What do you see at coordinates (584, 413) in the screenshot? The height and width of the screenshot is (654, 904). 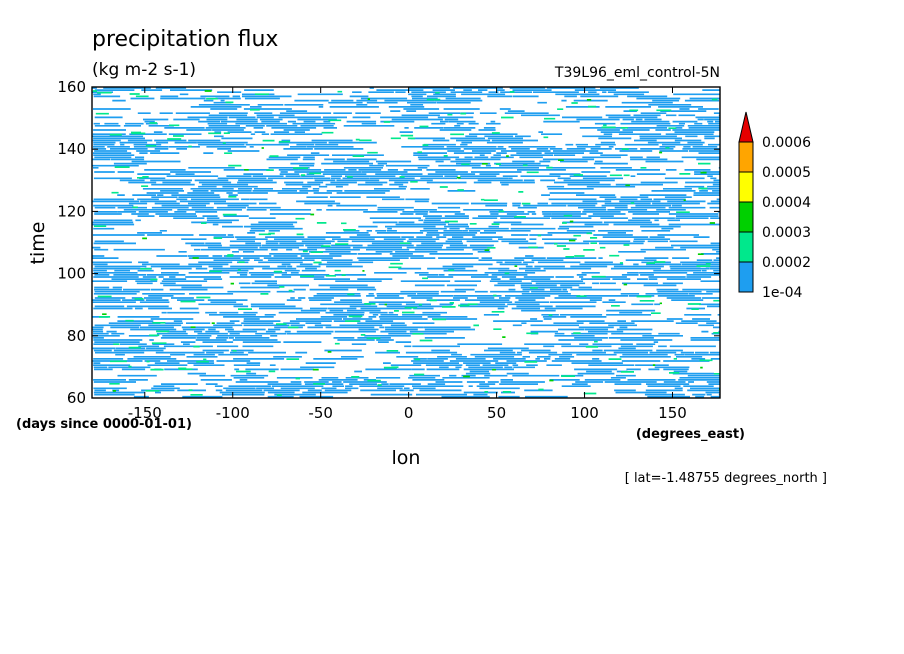 I see `x-tick-label: 100` at bounding box center [584, 413].